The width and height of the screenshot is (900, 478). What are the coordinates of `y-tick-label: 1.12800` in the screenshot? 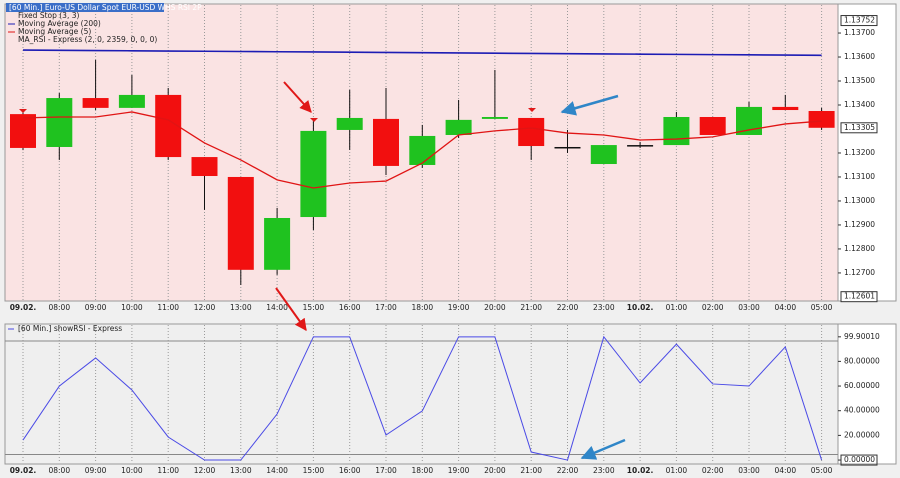 It's located at (859, 248).